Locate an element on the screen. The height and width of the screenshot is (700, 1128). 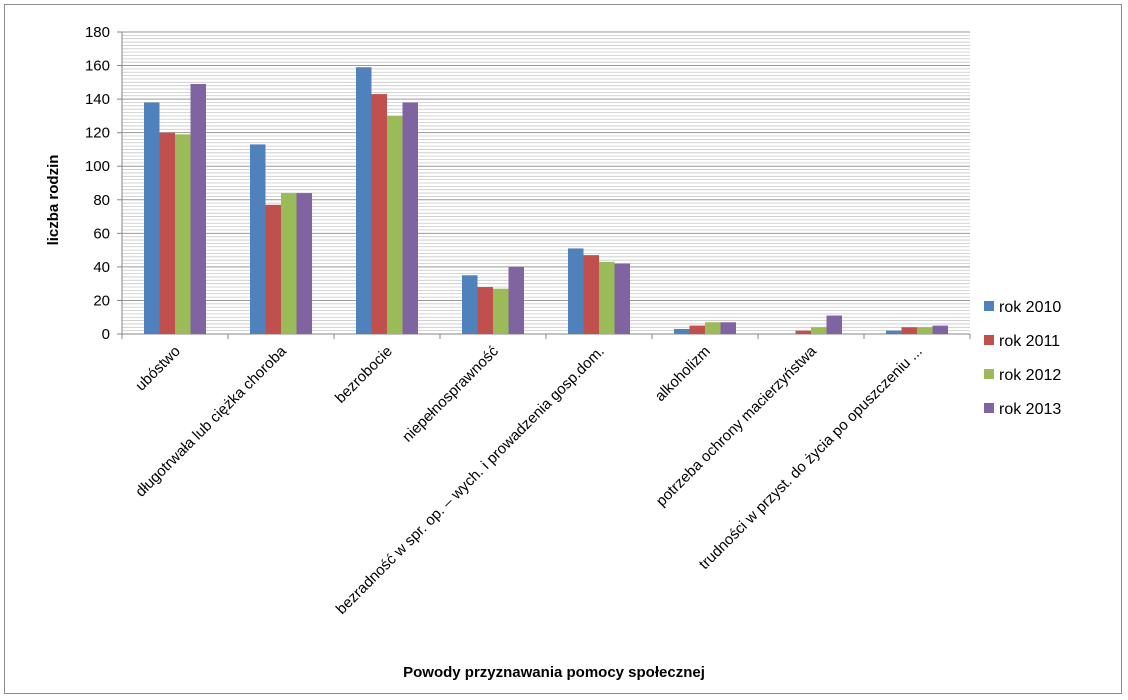
y-tick-label: 120 is located at coordinates (97, 133).